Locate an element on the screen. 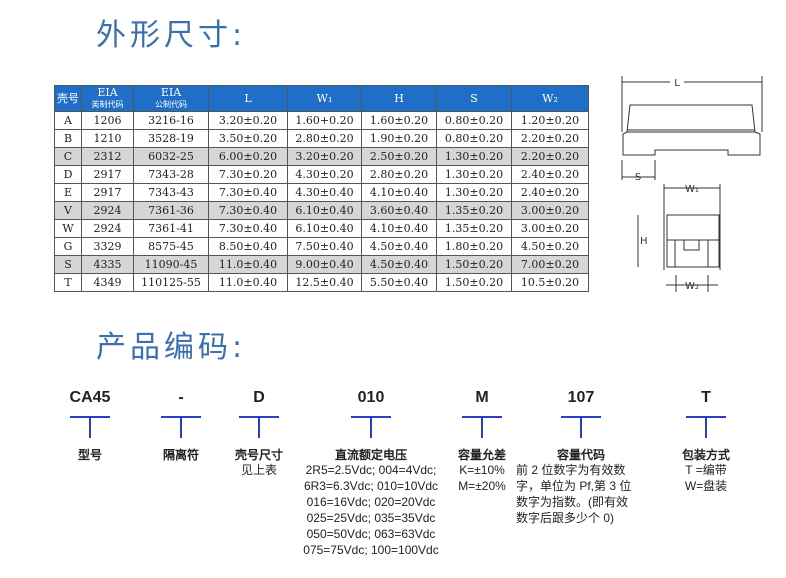  code-segment: T 包装方式 T =编带 W=盘装 is located at coordinates (706, 441).